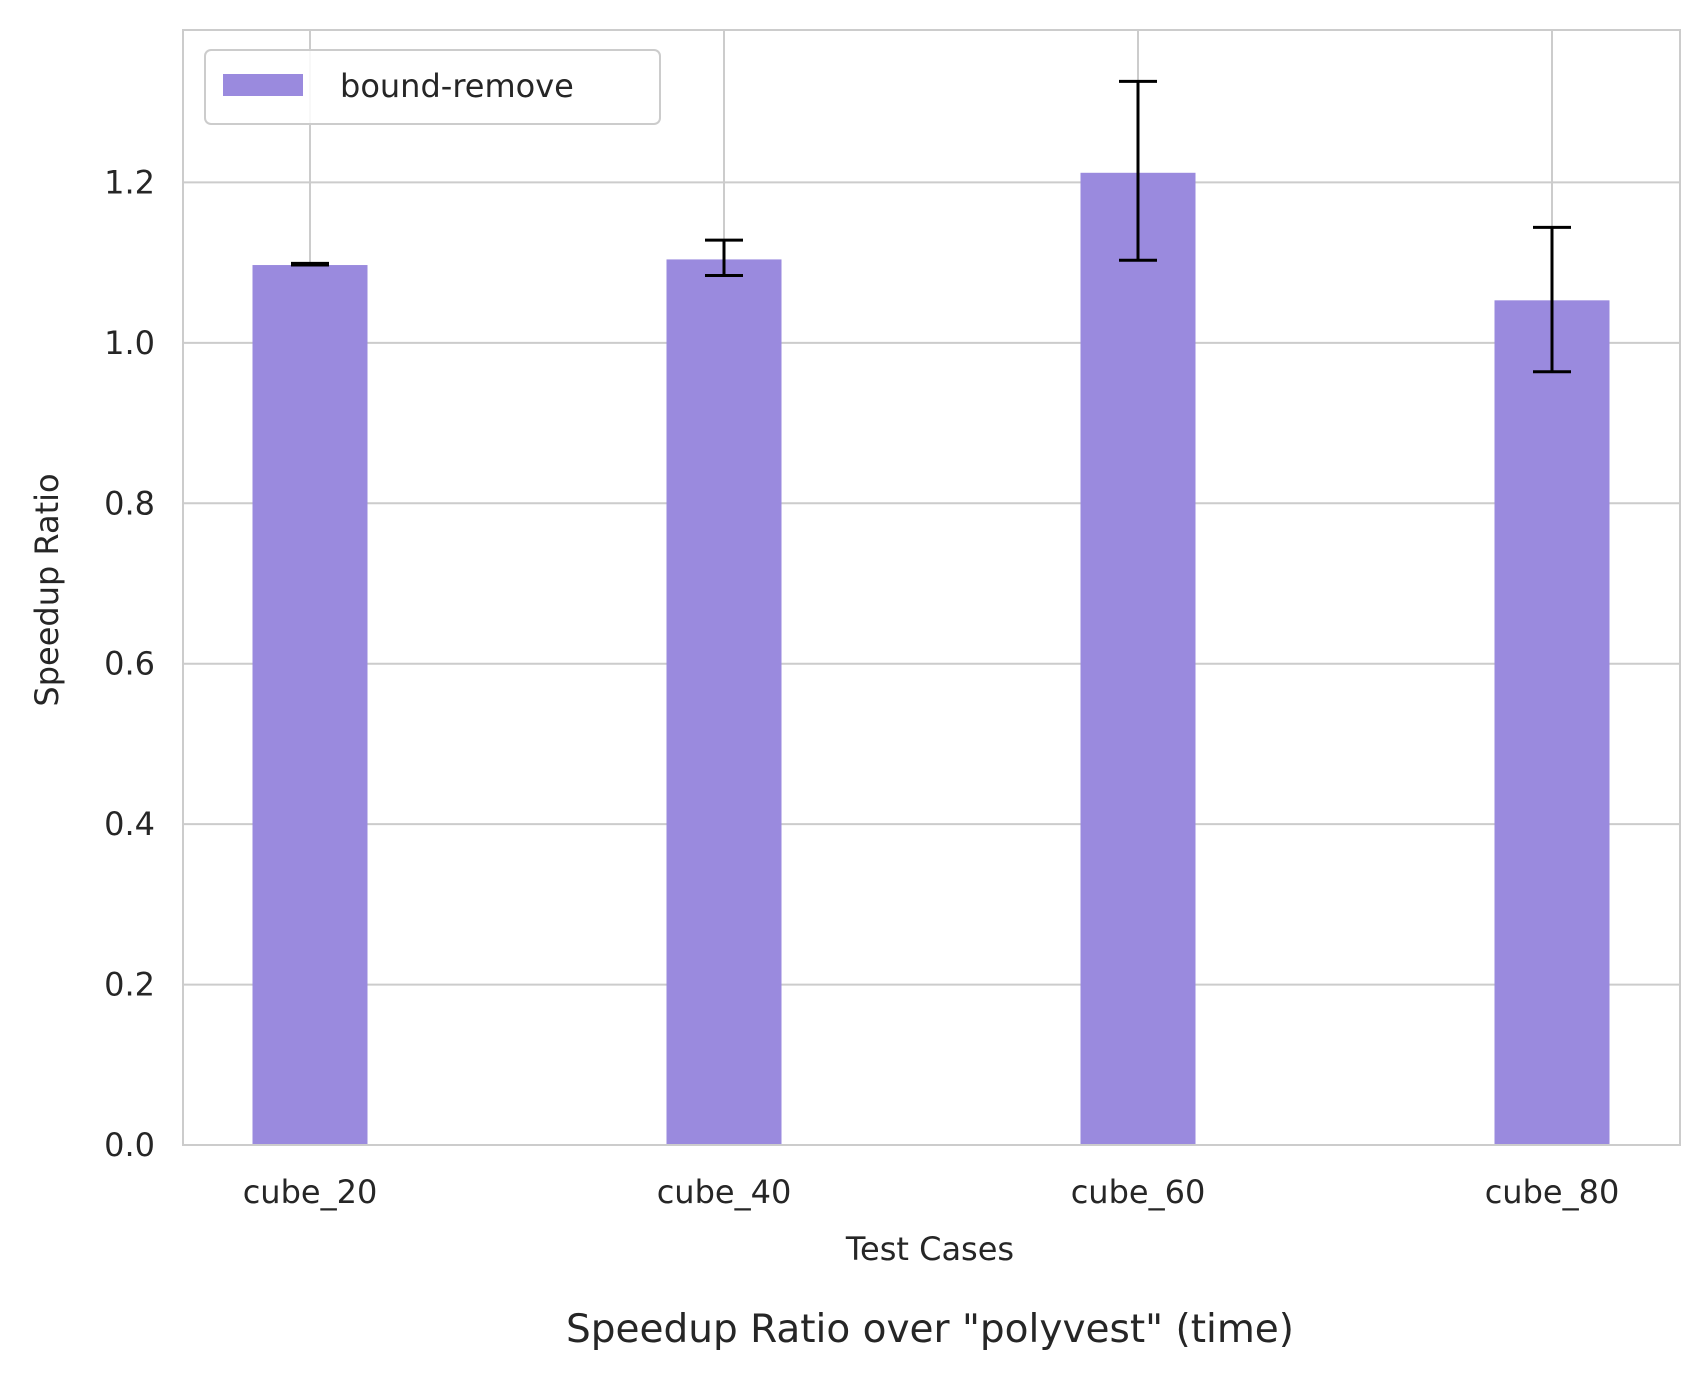 The image size is (1700, 1379). What do you see at coordinates (129, 824) in the screenshot?
I see `y-tick-label: 0.4` at bounding box center [129, 824].